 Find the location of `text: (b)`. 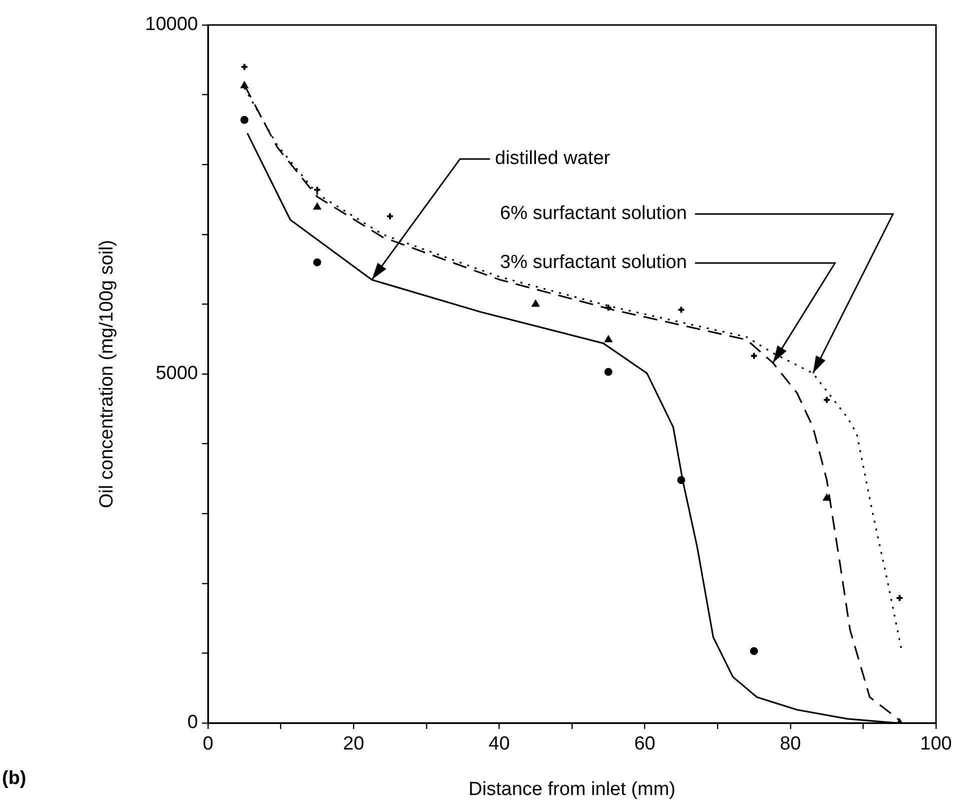

text: (b) is located at coordinates (14, 779).